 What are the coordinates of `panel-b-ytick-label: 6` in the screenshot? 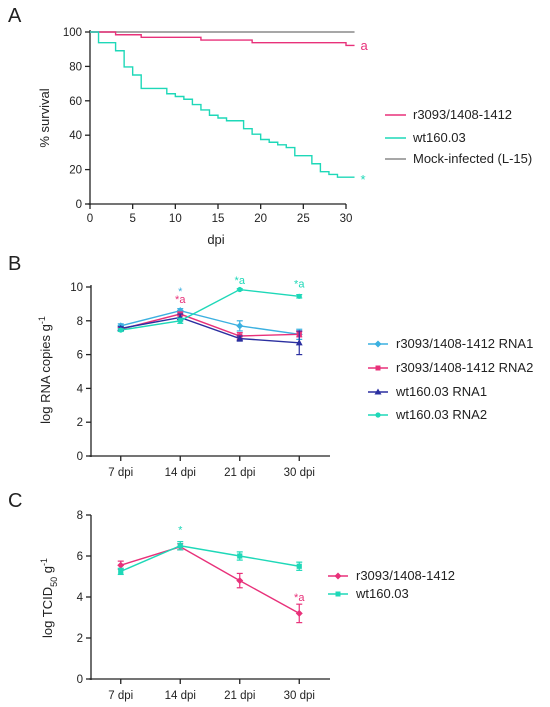 It's located at (80, 356).